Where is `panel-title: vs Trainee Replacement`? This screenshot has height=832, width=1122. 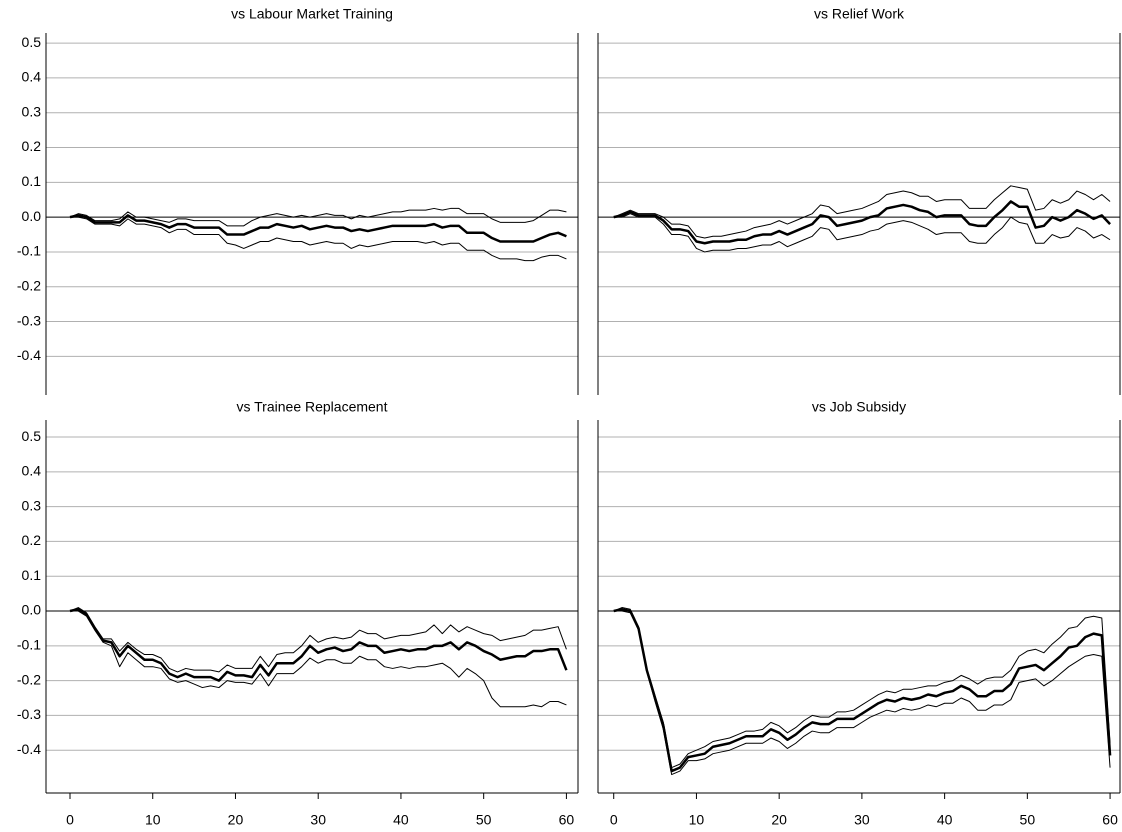
panel-title: vs Trainee Replacement is located at coordinates (312, 407).